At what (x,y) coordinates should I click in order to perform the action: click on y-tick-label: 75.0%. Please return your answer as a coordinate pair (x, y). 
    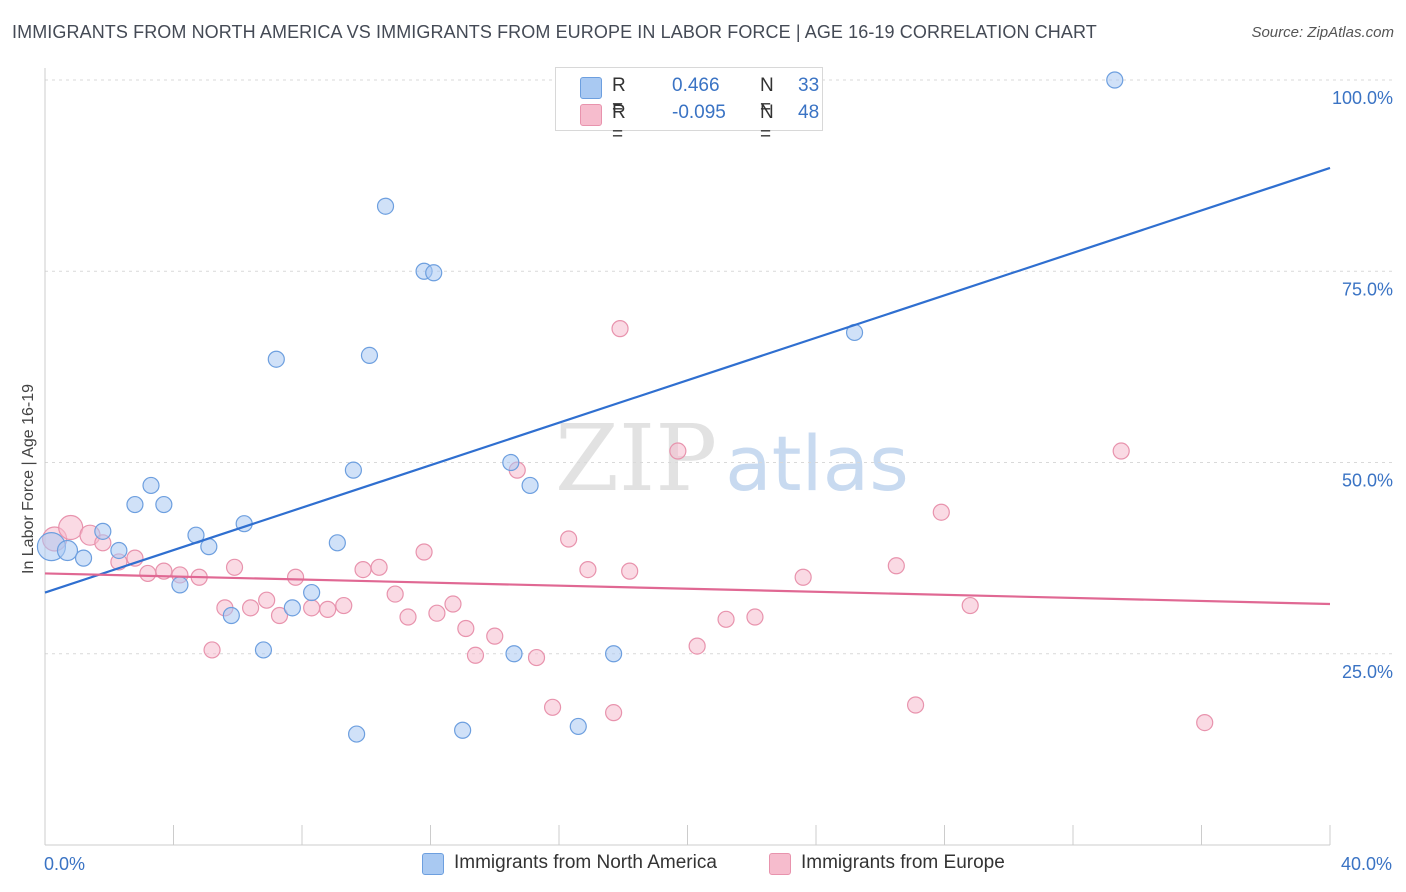
    Looking at the image, I should click on (1367, 289).